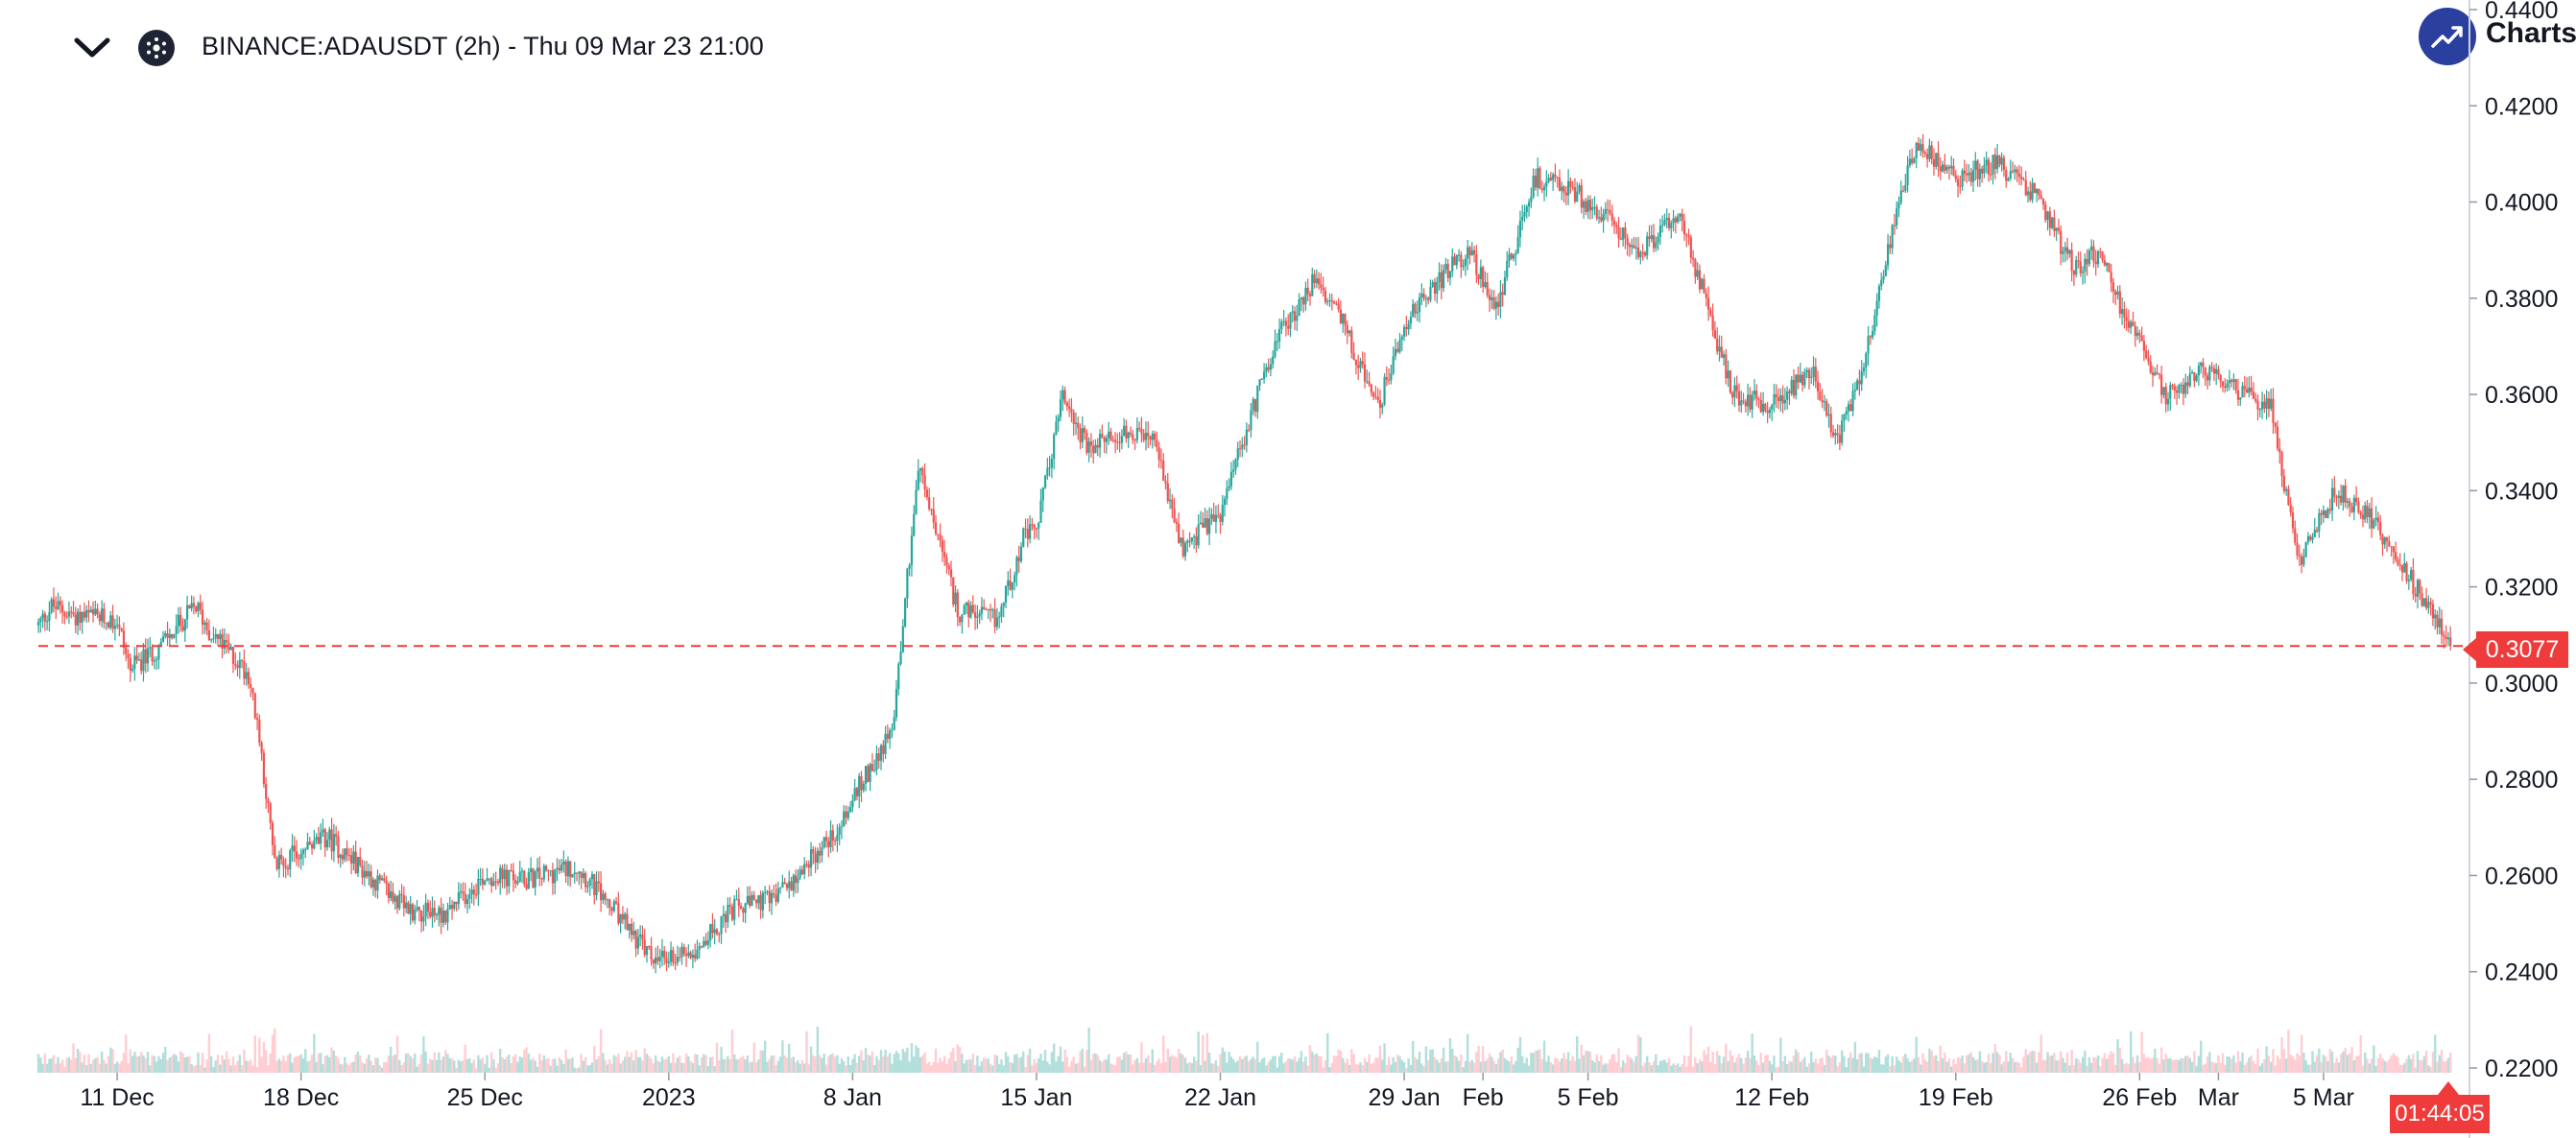 Image resolution: width=2576 pixels, height=1138 pixels. I want to click on chevron-down-icon, so click(92, 48).